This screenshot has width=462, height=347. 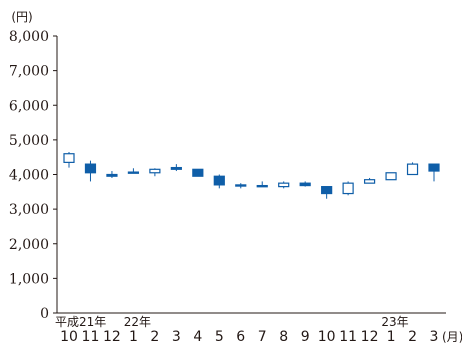 I want to click on x-axis: 10 11 12 1 2 3 4 5 6 7 8 9 10 11 12 1 2 3 平成21年 22年 23年 (月), so click(x=258, y=328).